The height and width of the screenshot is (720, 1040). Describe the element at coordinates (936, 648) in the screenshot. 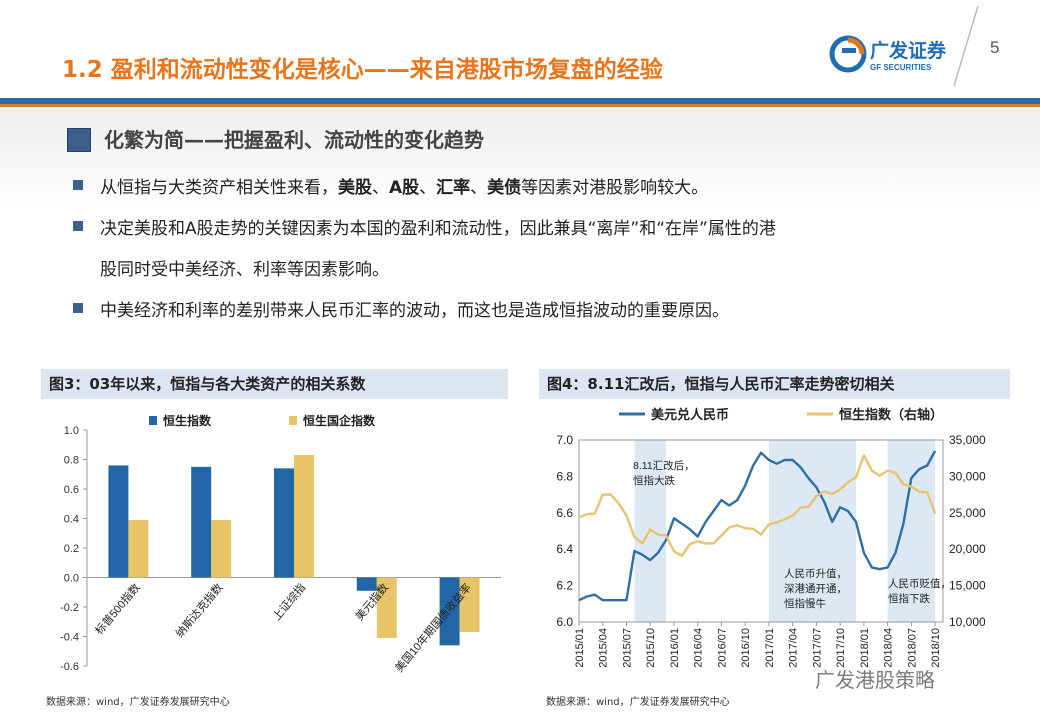

I see `fig4-x-tick-label: 2018/10` at that location.